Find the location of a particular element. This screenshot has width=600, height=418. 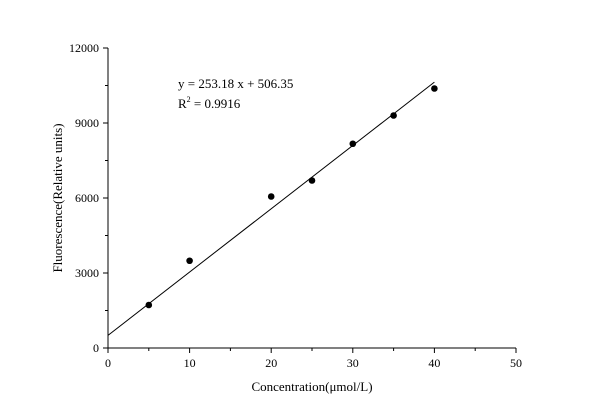

y-tick-label: 0 is located at coordinates (96, 348).